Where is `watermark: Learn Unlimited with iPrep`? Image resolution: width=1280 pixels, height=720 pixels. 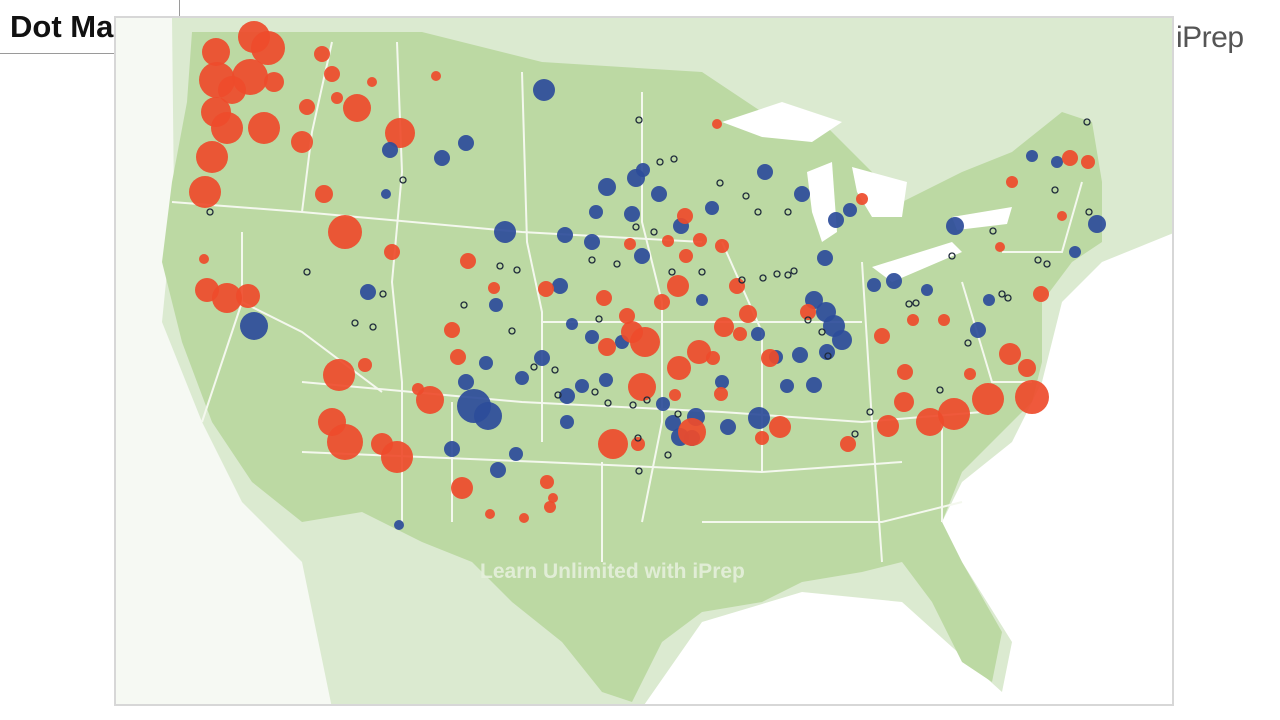 watermark: Learn Unlimited with iPrep is located at coordinates (612, 571).